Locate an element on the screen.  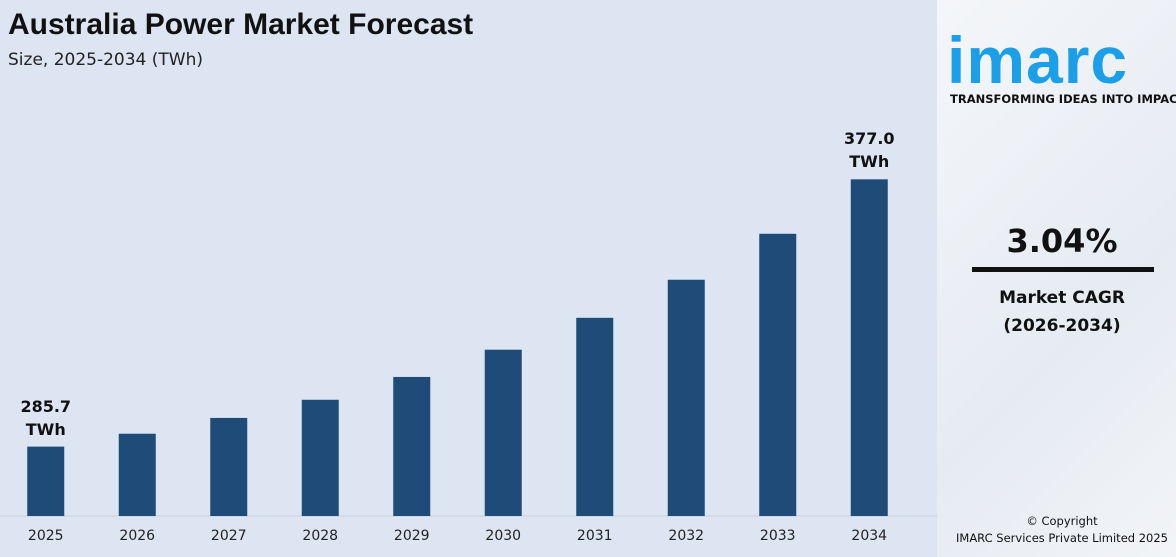
x-tick-label: 2029 is located at coordinates (412, 536).